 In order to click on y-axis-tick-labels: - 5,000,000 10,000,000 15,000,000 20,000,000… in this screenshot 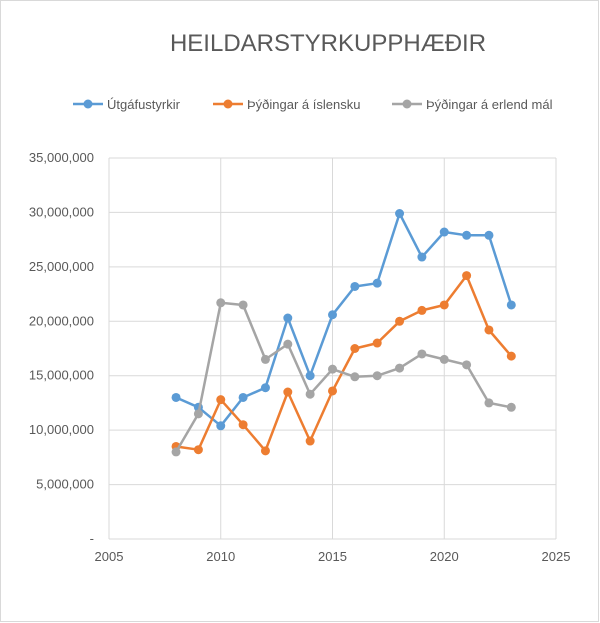, I will do `click(61, 348)`.